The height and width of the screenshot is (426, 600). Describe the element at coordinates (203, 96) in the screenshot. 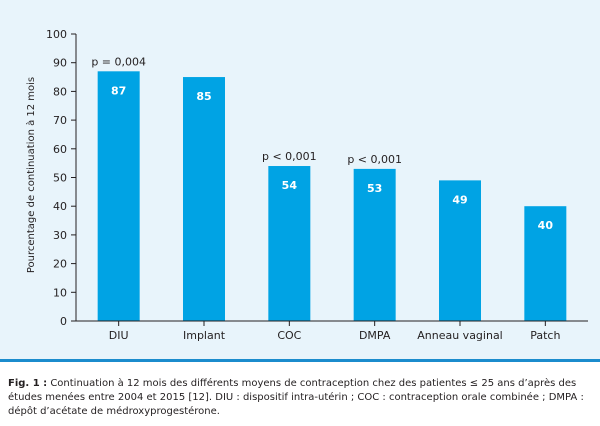

I see `bar-value-label: 85` at that location.